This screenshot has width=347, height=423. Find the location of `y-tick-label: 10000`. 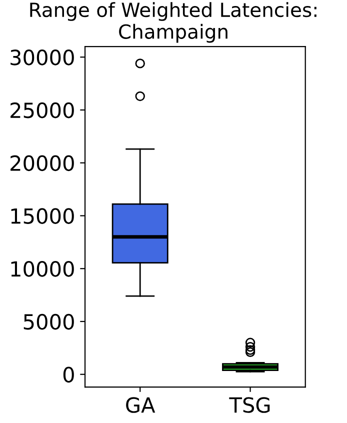

y-tick-label: 10000 is located at coordinates (42, 269).